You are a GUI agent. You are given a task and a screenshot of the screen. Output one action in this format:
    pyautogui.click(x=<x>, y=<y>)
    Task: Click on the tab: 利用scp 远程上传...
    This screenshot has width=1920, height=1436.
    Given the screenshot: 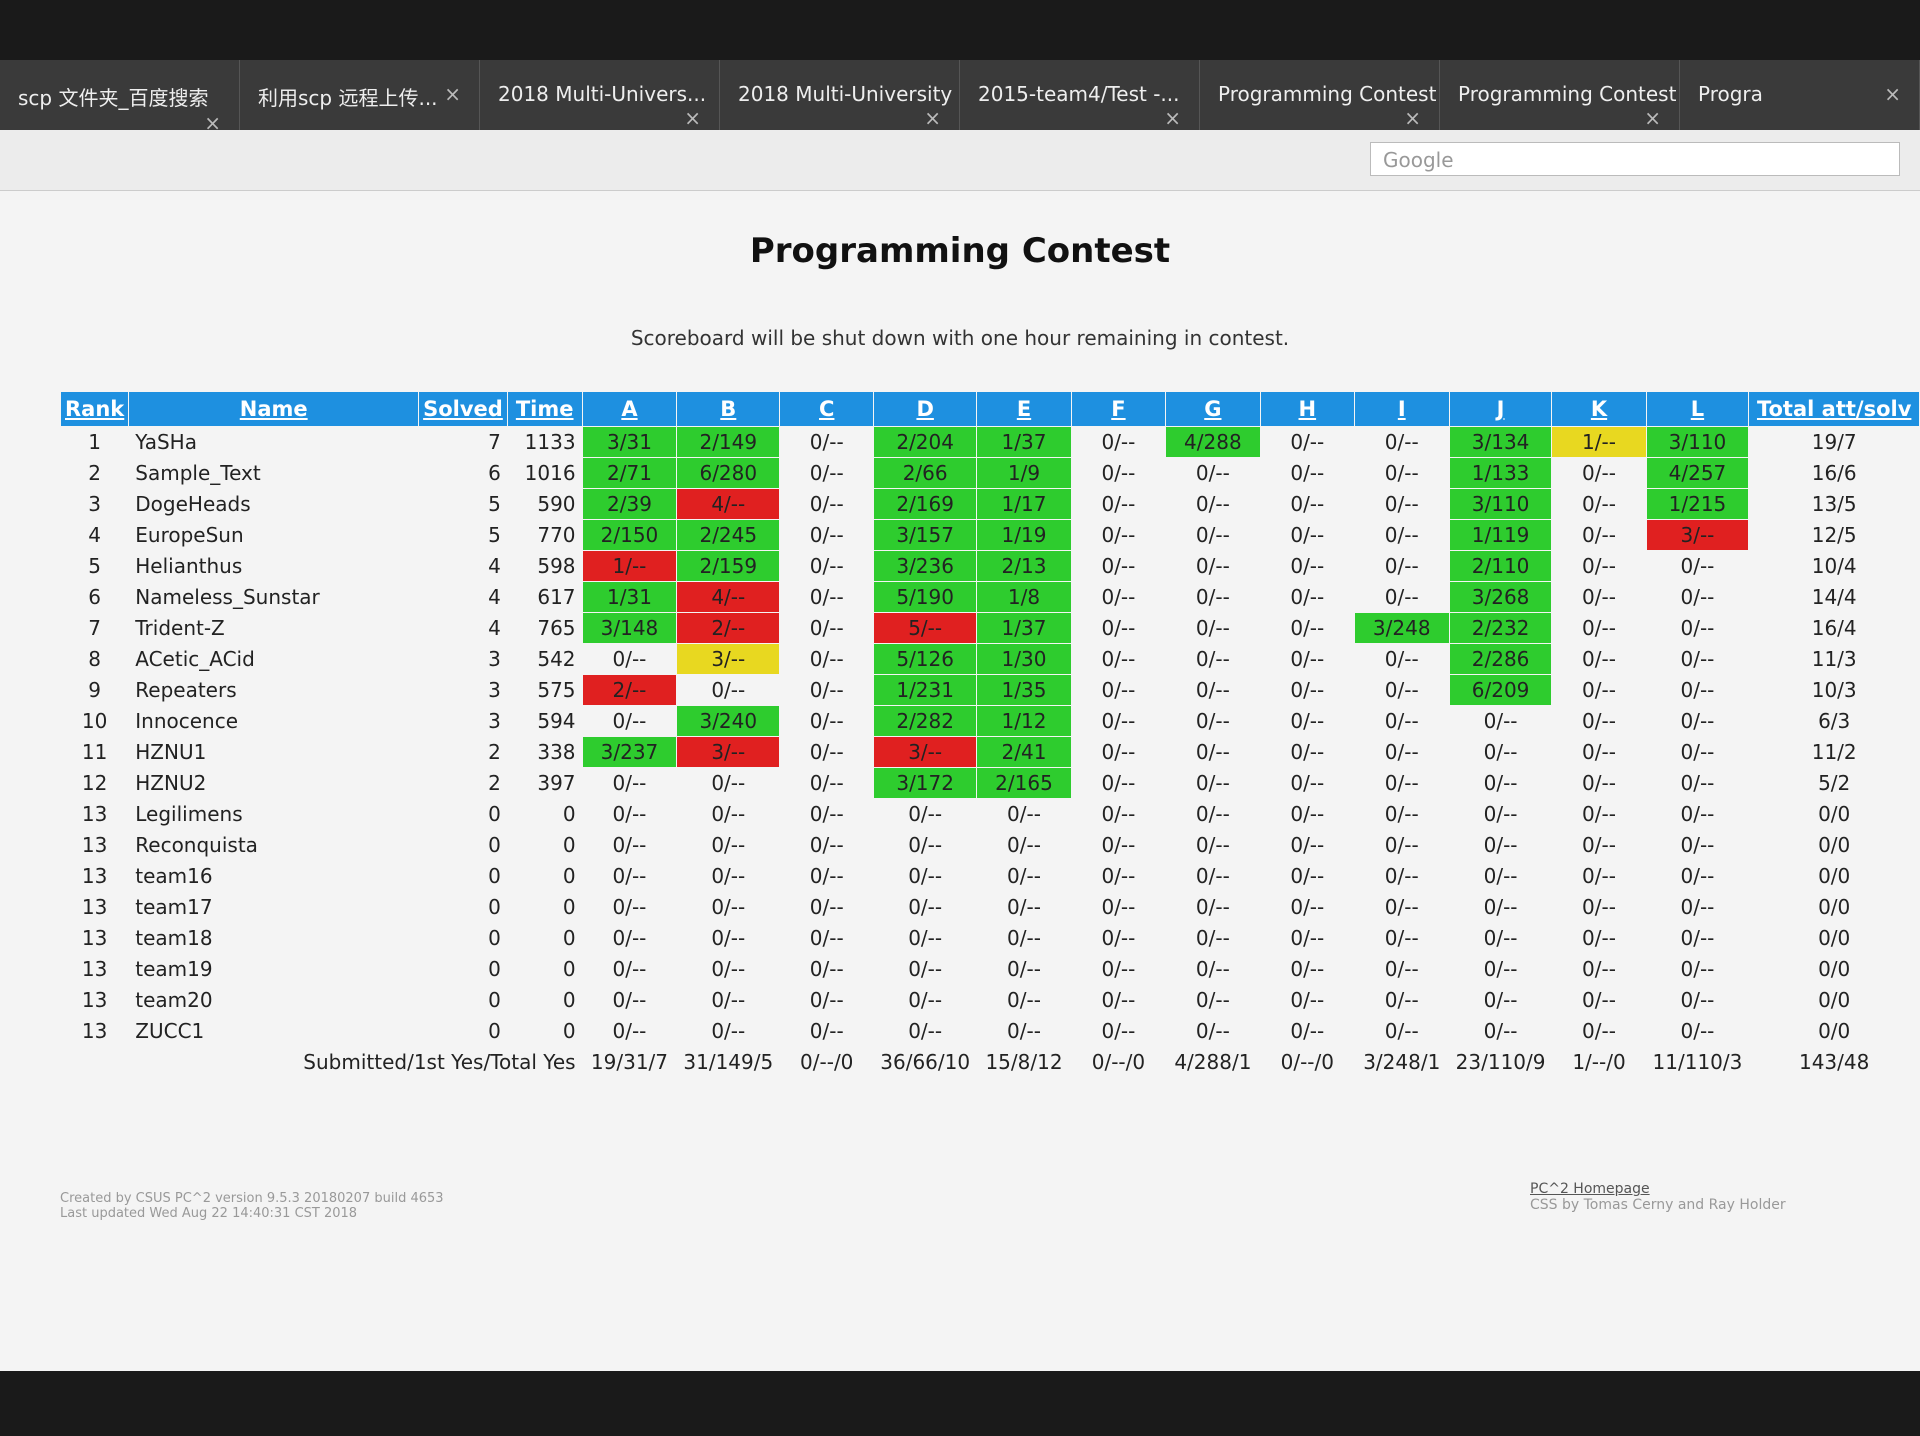 What is the action you would take?
    pyautogui.click(x=360, y=95)
    